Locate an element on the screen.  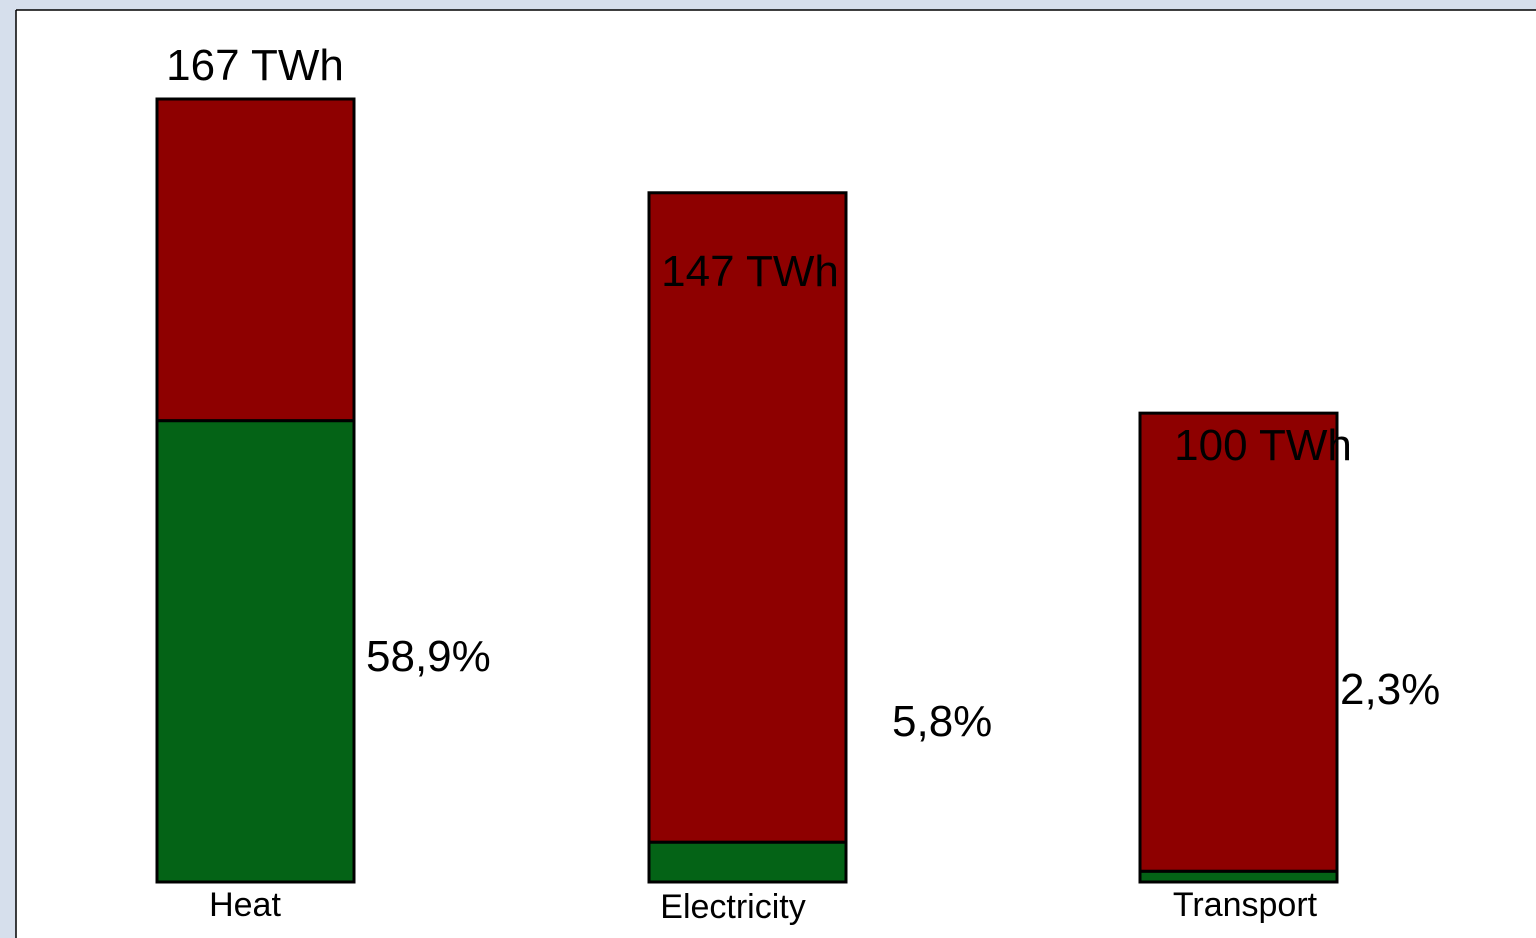
share-label-heat: 58,9% is located at coordinates (428, 656).